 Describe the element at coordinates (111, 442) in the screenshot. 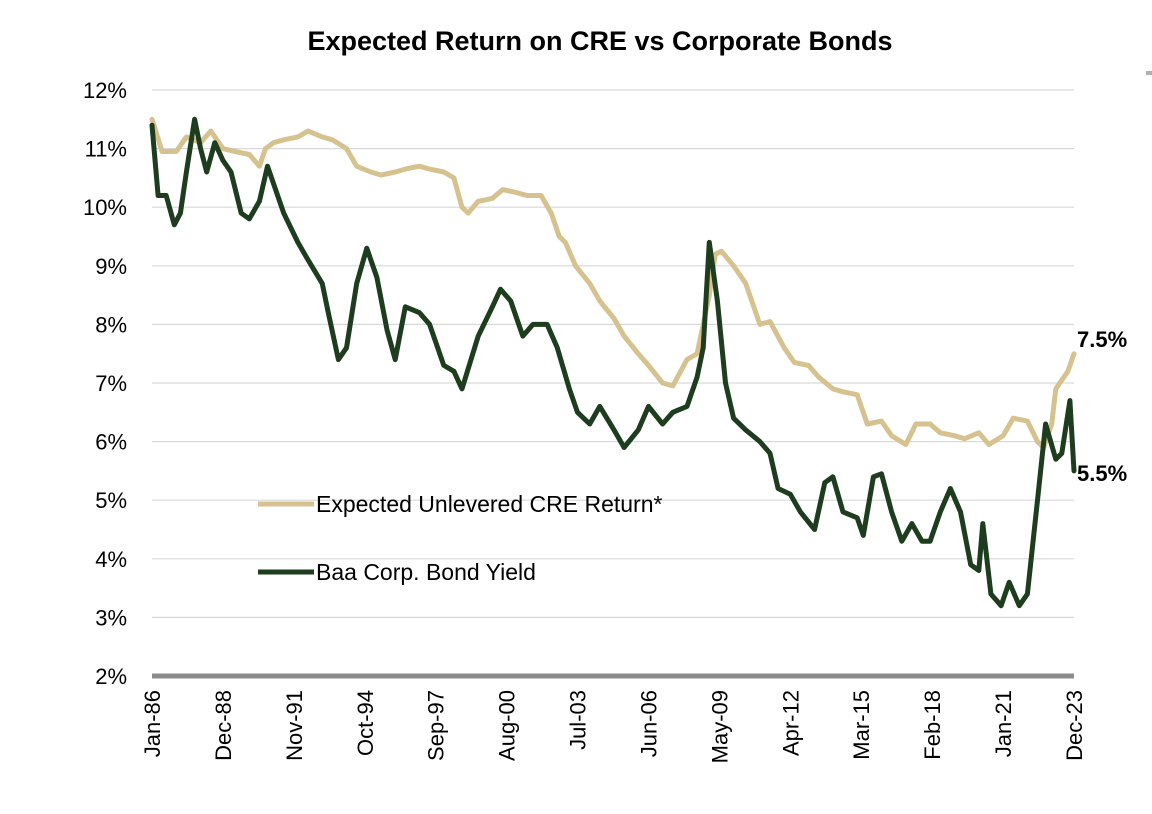

I see `y-tick-label: 6%` at that location.